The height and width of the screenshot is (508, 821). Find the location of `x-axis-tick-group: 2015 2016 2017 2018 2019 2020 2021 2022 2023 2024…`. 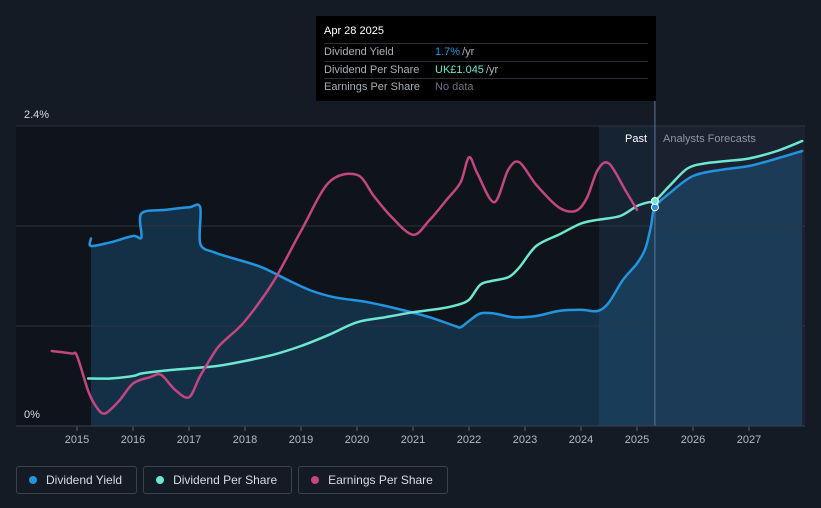

x-axis-tick-group: 2015 2016 2017 2018 2019 2020 2021 2022 2023 2024… is located at coordinates (410, 435).